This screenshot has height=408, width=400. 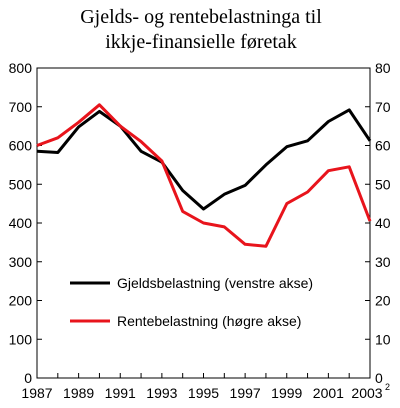 What do you see at coordinates (286, 393) in the screenshot?
I see `x-tick-label: 1999` at bounding box center [286, 393].